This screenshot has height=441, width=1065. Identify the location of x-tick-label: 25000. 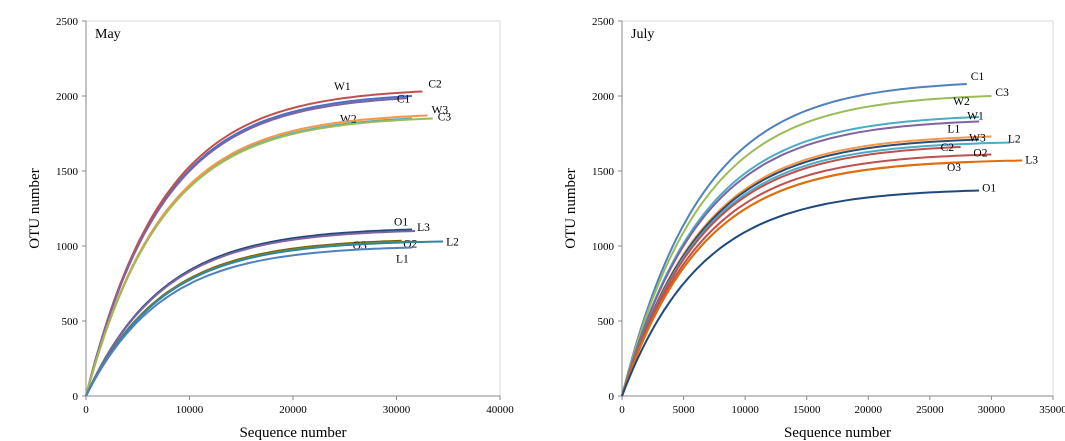
(930, 410).